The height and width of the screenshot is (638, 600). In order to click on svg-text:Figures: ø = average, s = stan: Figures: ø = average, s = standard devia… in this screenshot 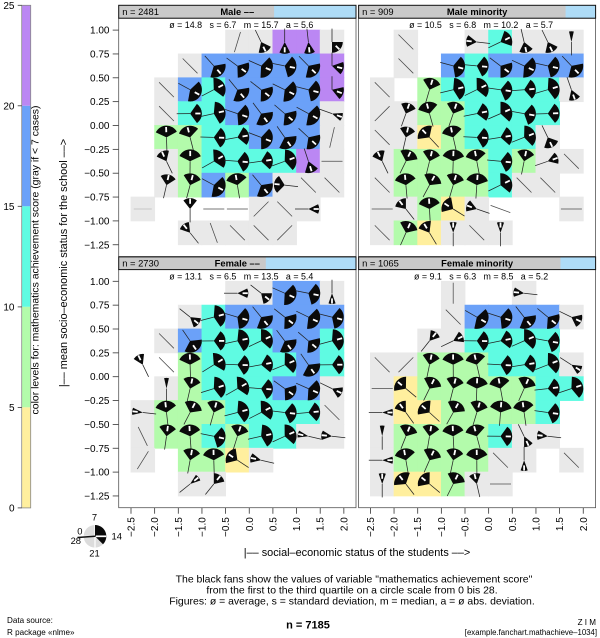, I will do `click(352, 601)`.